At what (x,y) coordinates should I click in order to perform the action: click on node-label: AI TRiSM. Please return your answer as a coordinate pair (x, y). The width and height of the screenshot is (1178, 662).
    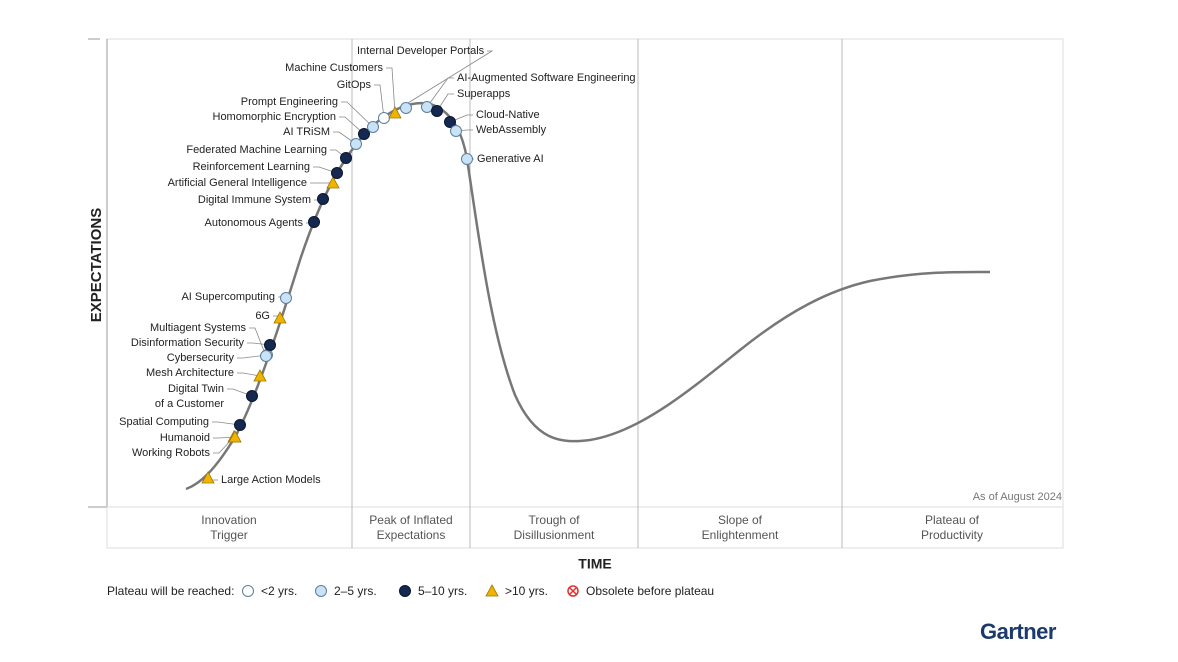
    Looking at the image, I should click on (306, 132).